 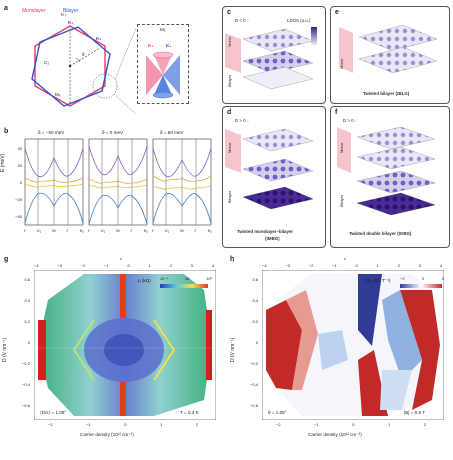 I want to click on h-annot-left: θ = 1.08°, so click(x=277, y=412).